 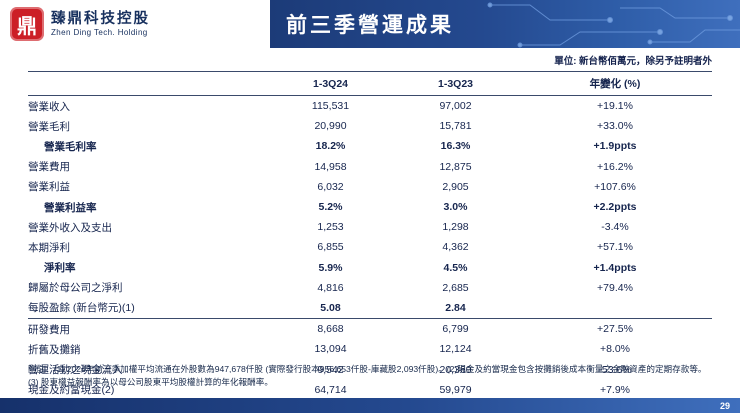 I want to click on row-chg: +107.6%, so click(x=615, y=186).